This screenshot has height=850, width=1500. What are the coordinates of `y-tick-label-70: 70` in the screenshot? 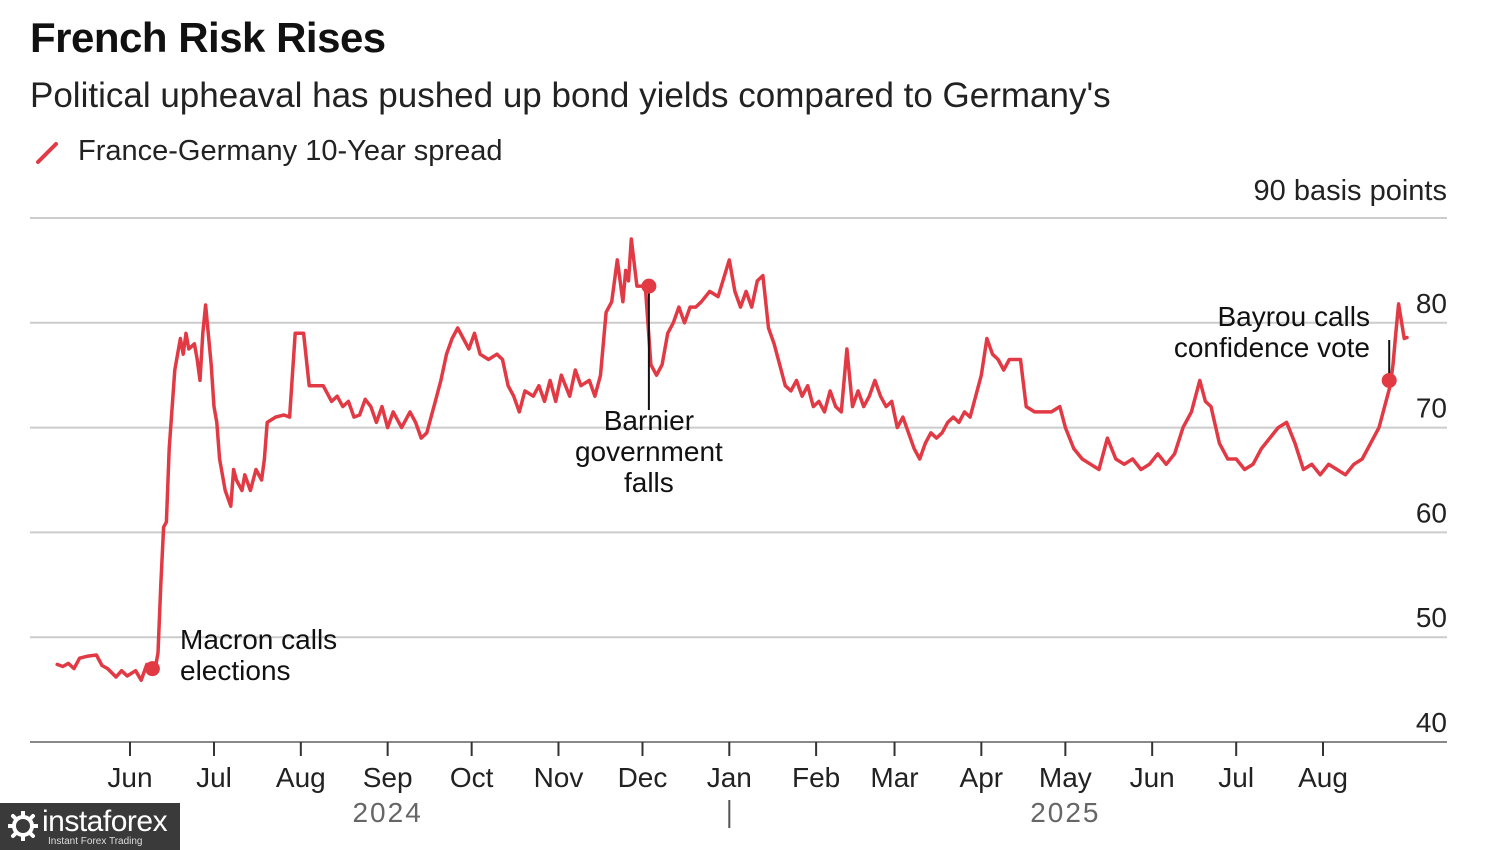 It's located at (1431, 408).